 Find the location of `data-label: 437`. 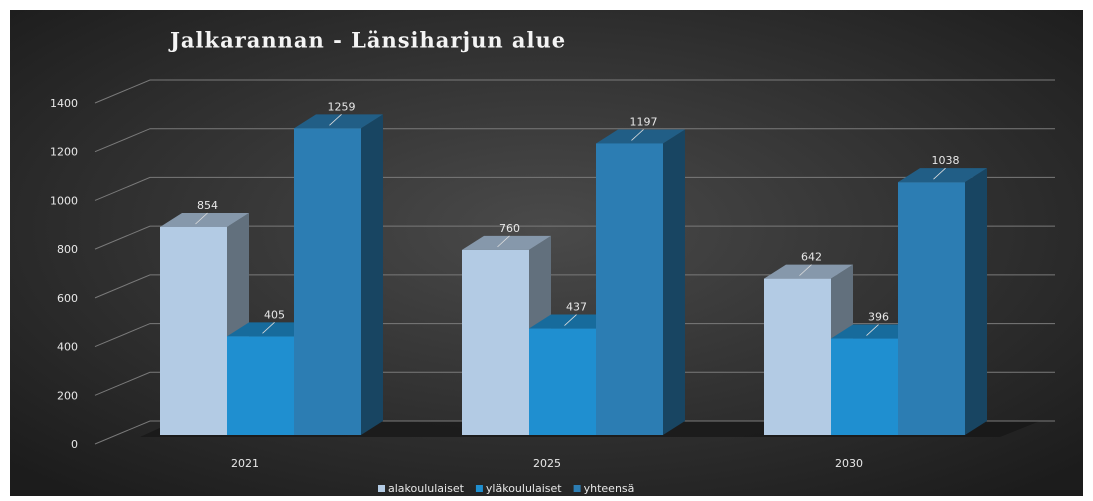

data-label: 437 is located at coordinates (576, 307).